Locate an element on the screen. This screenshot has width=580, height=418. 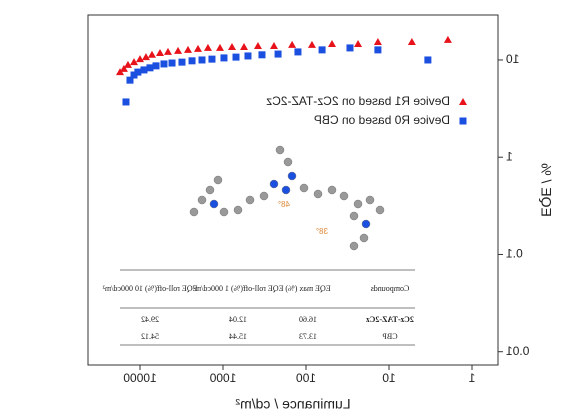
y-tick-label: 10 is located at coordinates (513, 59).